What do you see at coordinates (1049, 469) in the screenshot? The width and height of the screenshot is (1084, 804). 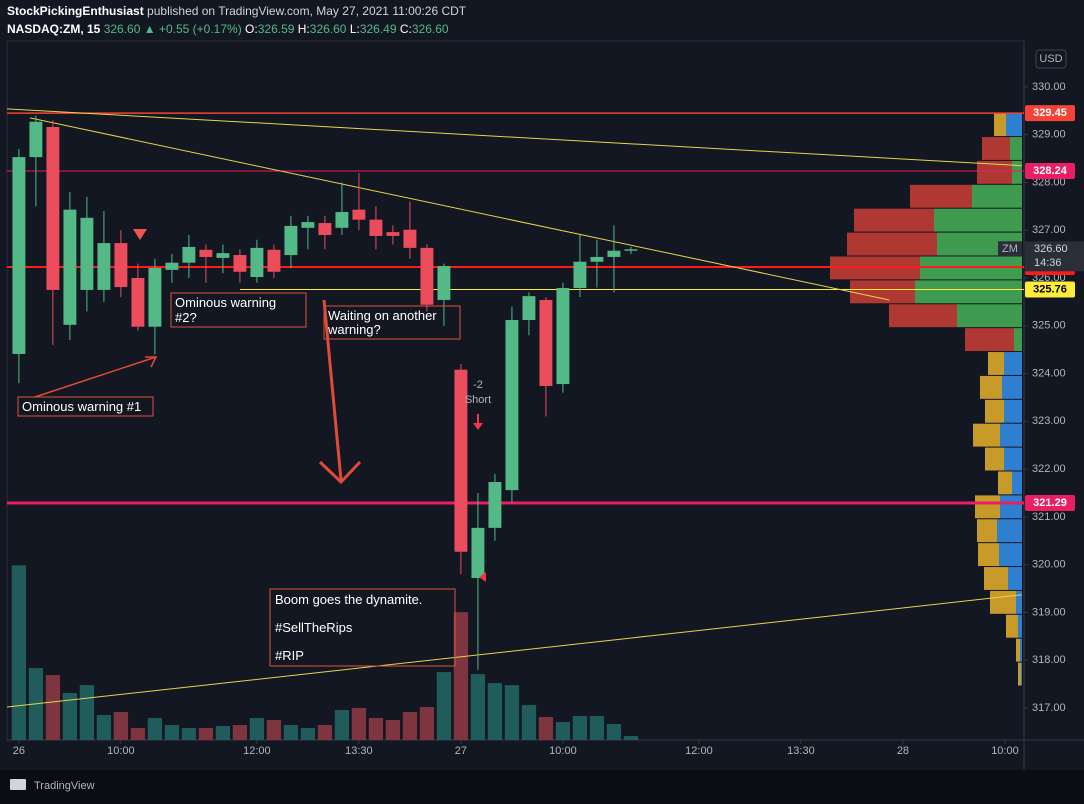 I see `y-tick-label: 322.00` at bounding box center [1049, 469].